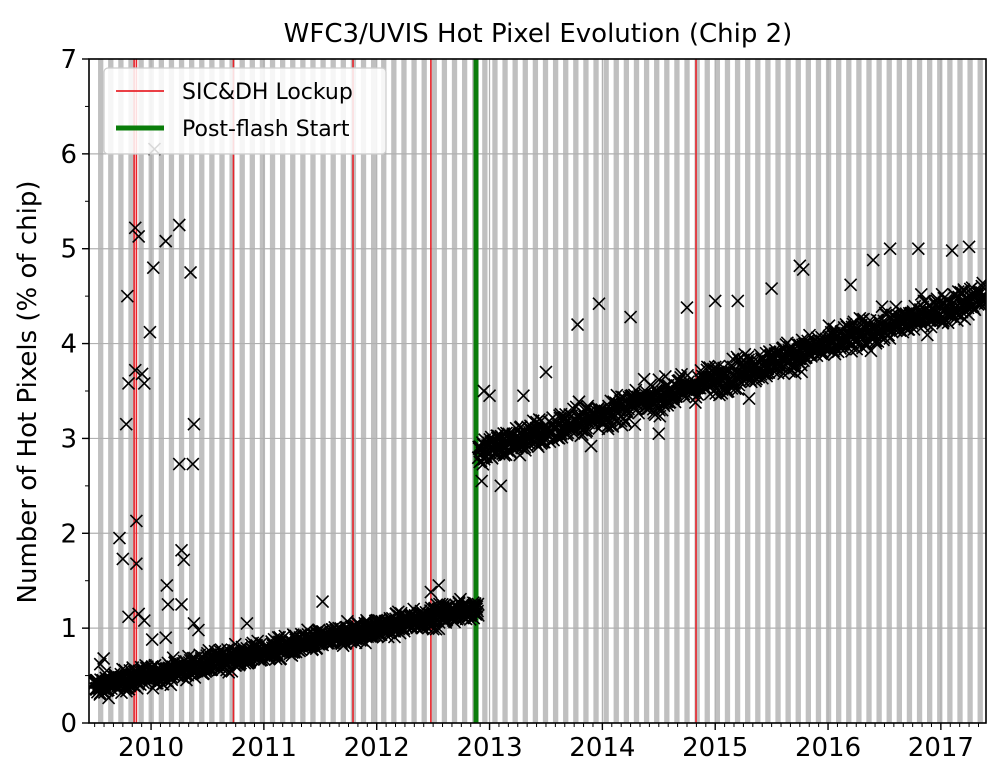 This screenshot has height=782, width=1008. What do you see at coordinates (68, 345) in the screenshot?
I see `y-tick-label: 4` at bounding box center [68, 345].